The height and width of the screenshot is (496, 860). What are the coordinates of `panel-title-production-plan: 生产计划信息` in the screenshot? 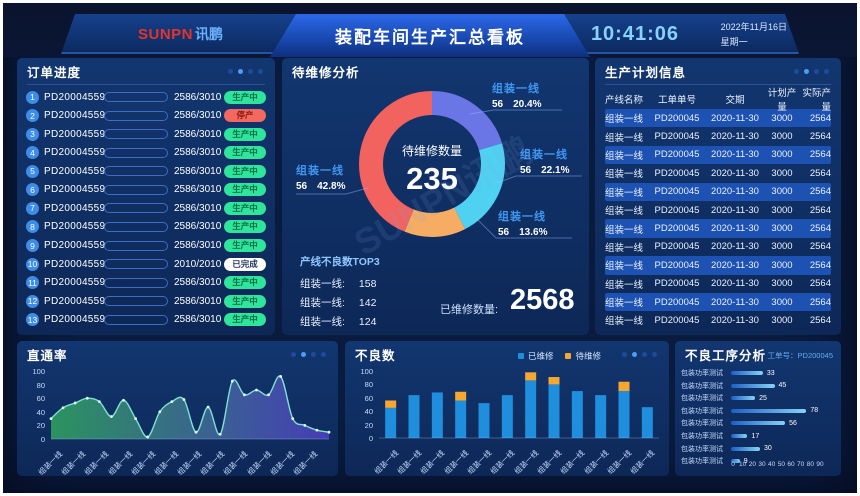 It's located at (646, 72).